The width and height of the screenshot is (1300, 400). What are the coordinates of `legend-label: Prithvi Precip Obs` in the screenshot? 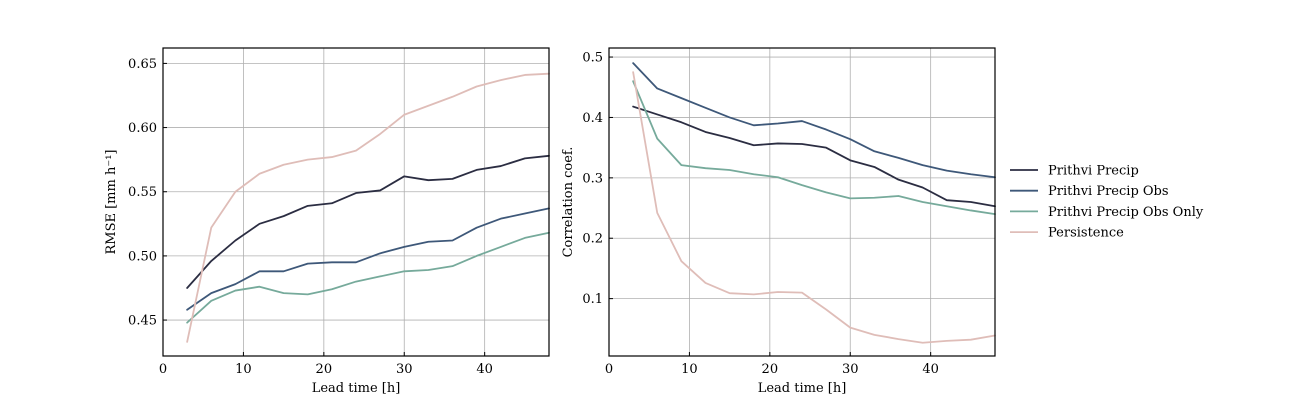 It's located at (1108, 191).